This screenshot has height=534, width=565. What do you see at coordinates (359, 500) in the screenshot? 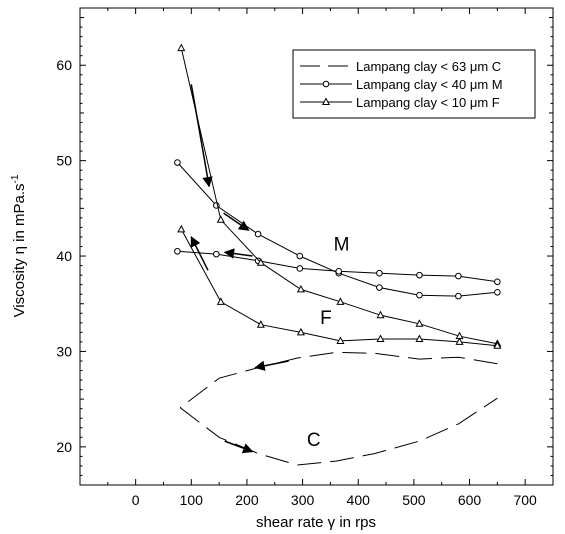
I see `x-tick-label: 400` at bounding box center [359, 500].